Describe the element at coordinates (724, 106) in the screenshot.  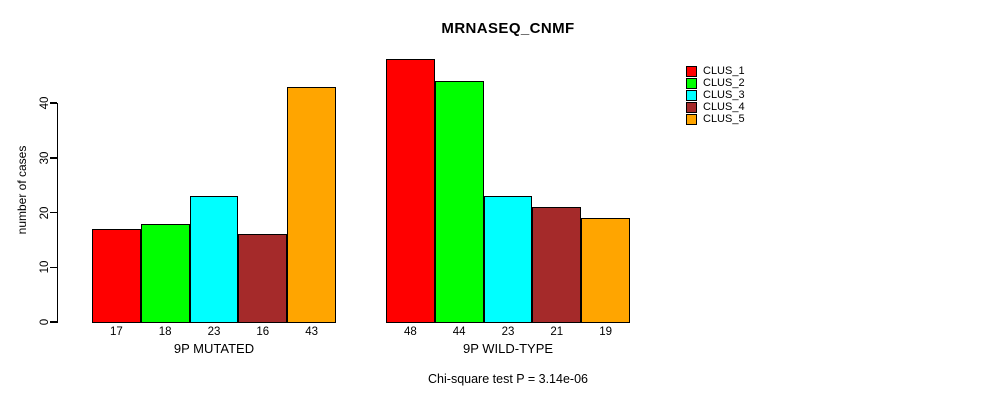
I see `legend-label-clus-4: CLUS_4` at that location.